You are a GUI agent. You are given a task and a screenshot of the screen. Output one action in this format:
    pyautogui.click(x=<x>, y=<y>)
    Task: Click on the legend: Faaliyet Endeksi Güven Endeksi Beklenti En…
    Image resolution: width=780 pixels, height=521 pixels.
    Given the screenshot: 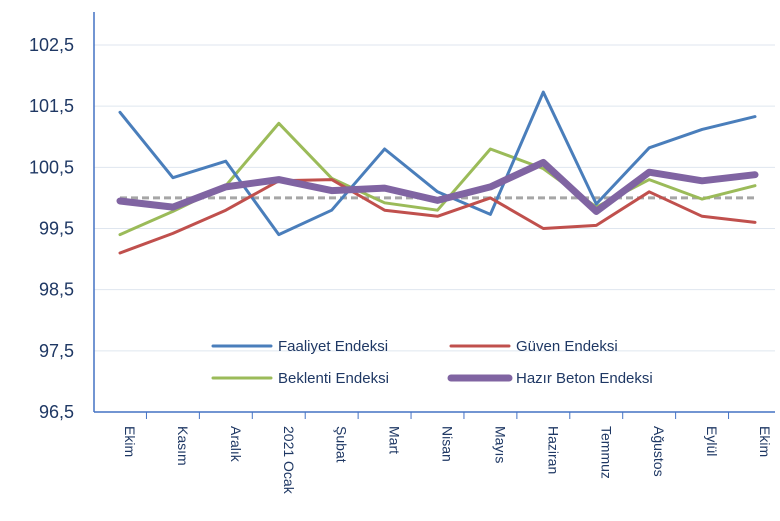 What is the action you would take?
    pyautogui.click(x=432, y=362)
    